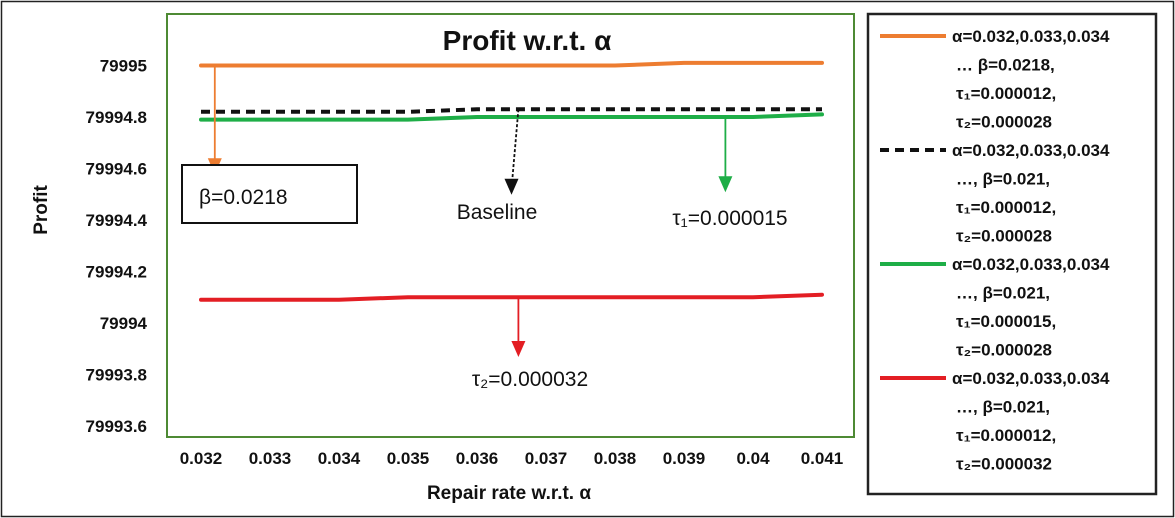  What do you see at coordinates (822, 458) in the screenshot?
I see `x-tick-label: 0.041` at bounding box center [822, 458].